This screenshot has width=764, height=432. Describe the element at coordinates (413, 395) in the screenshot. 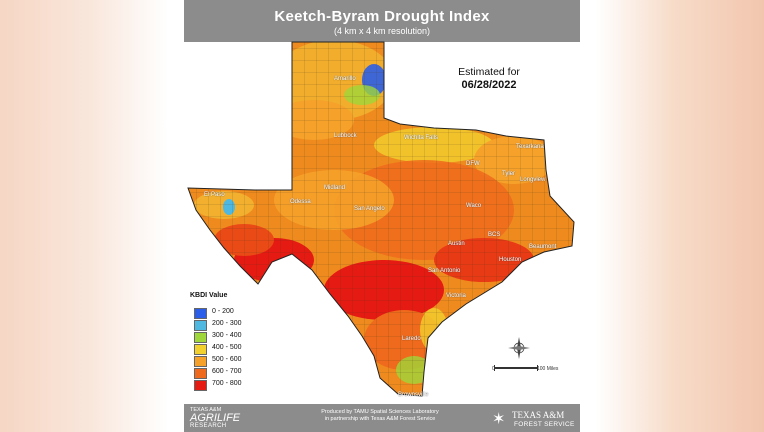

I see `city-label: Brownsville` at that location.